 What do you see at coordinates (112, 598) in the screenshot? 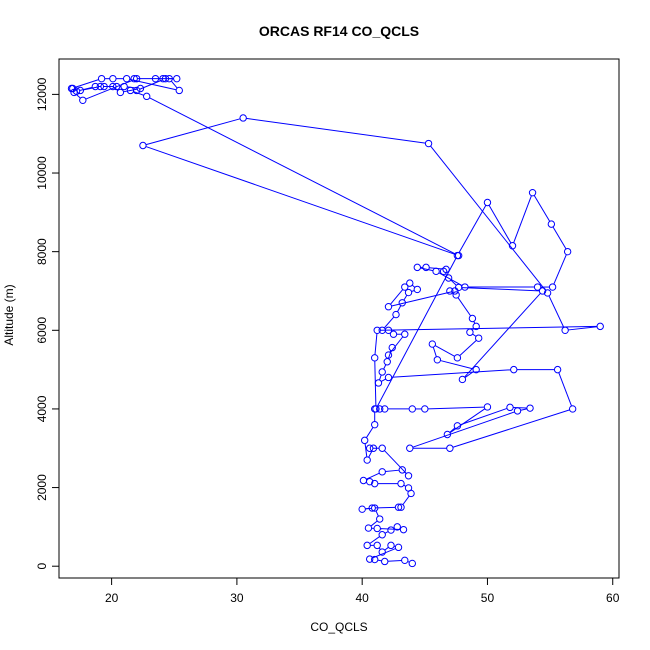
I see `x-tick-label: 20` at bounding box center [112, 598].